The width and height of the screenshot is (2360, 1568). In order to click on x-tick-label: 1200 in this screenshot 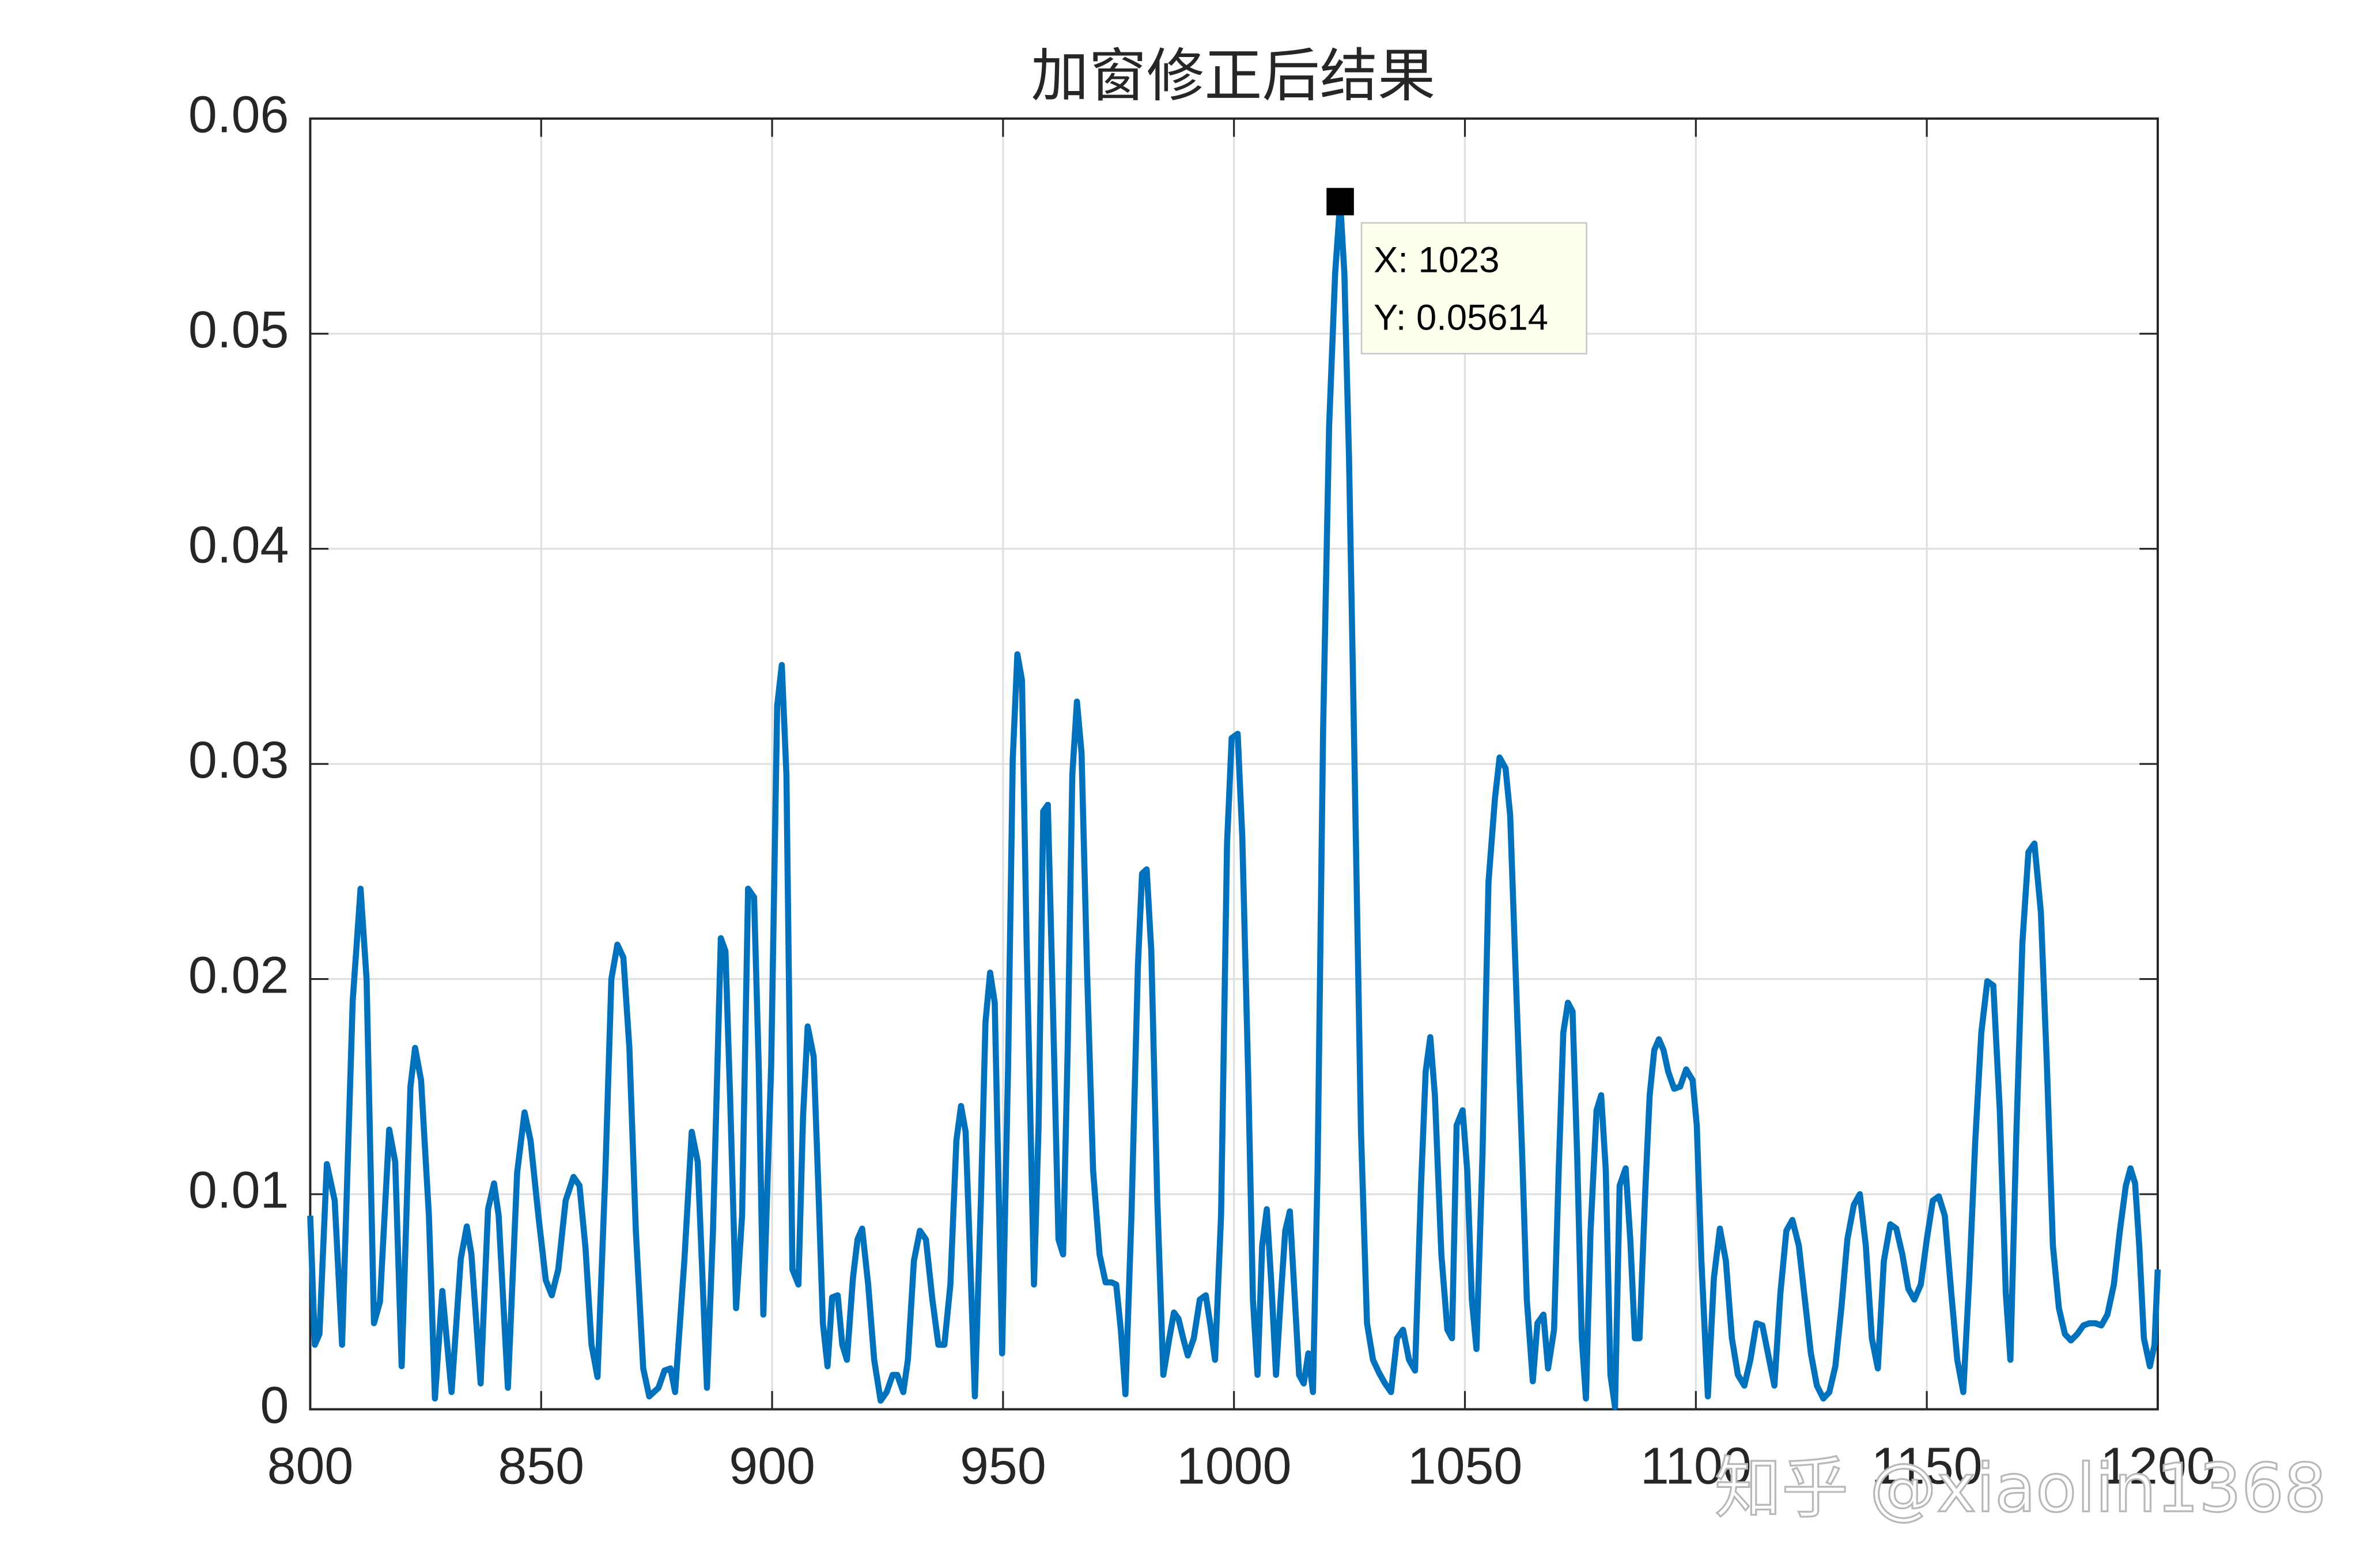, I will do `click(2157, 1466)`.